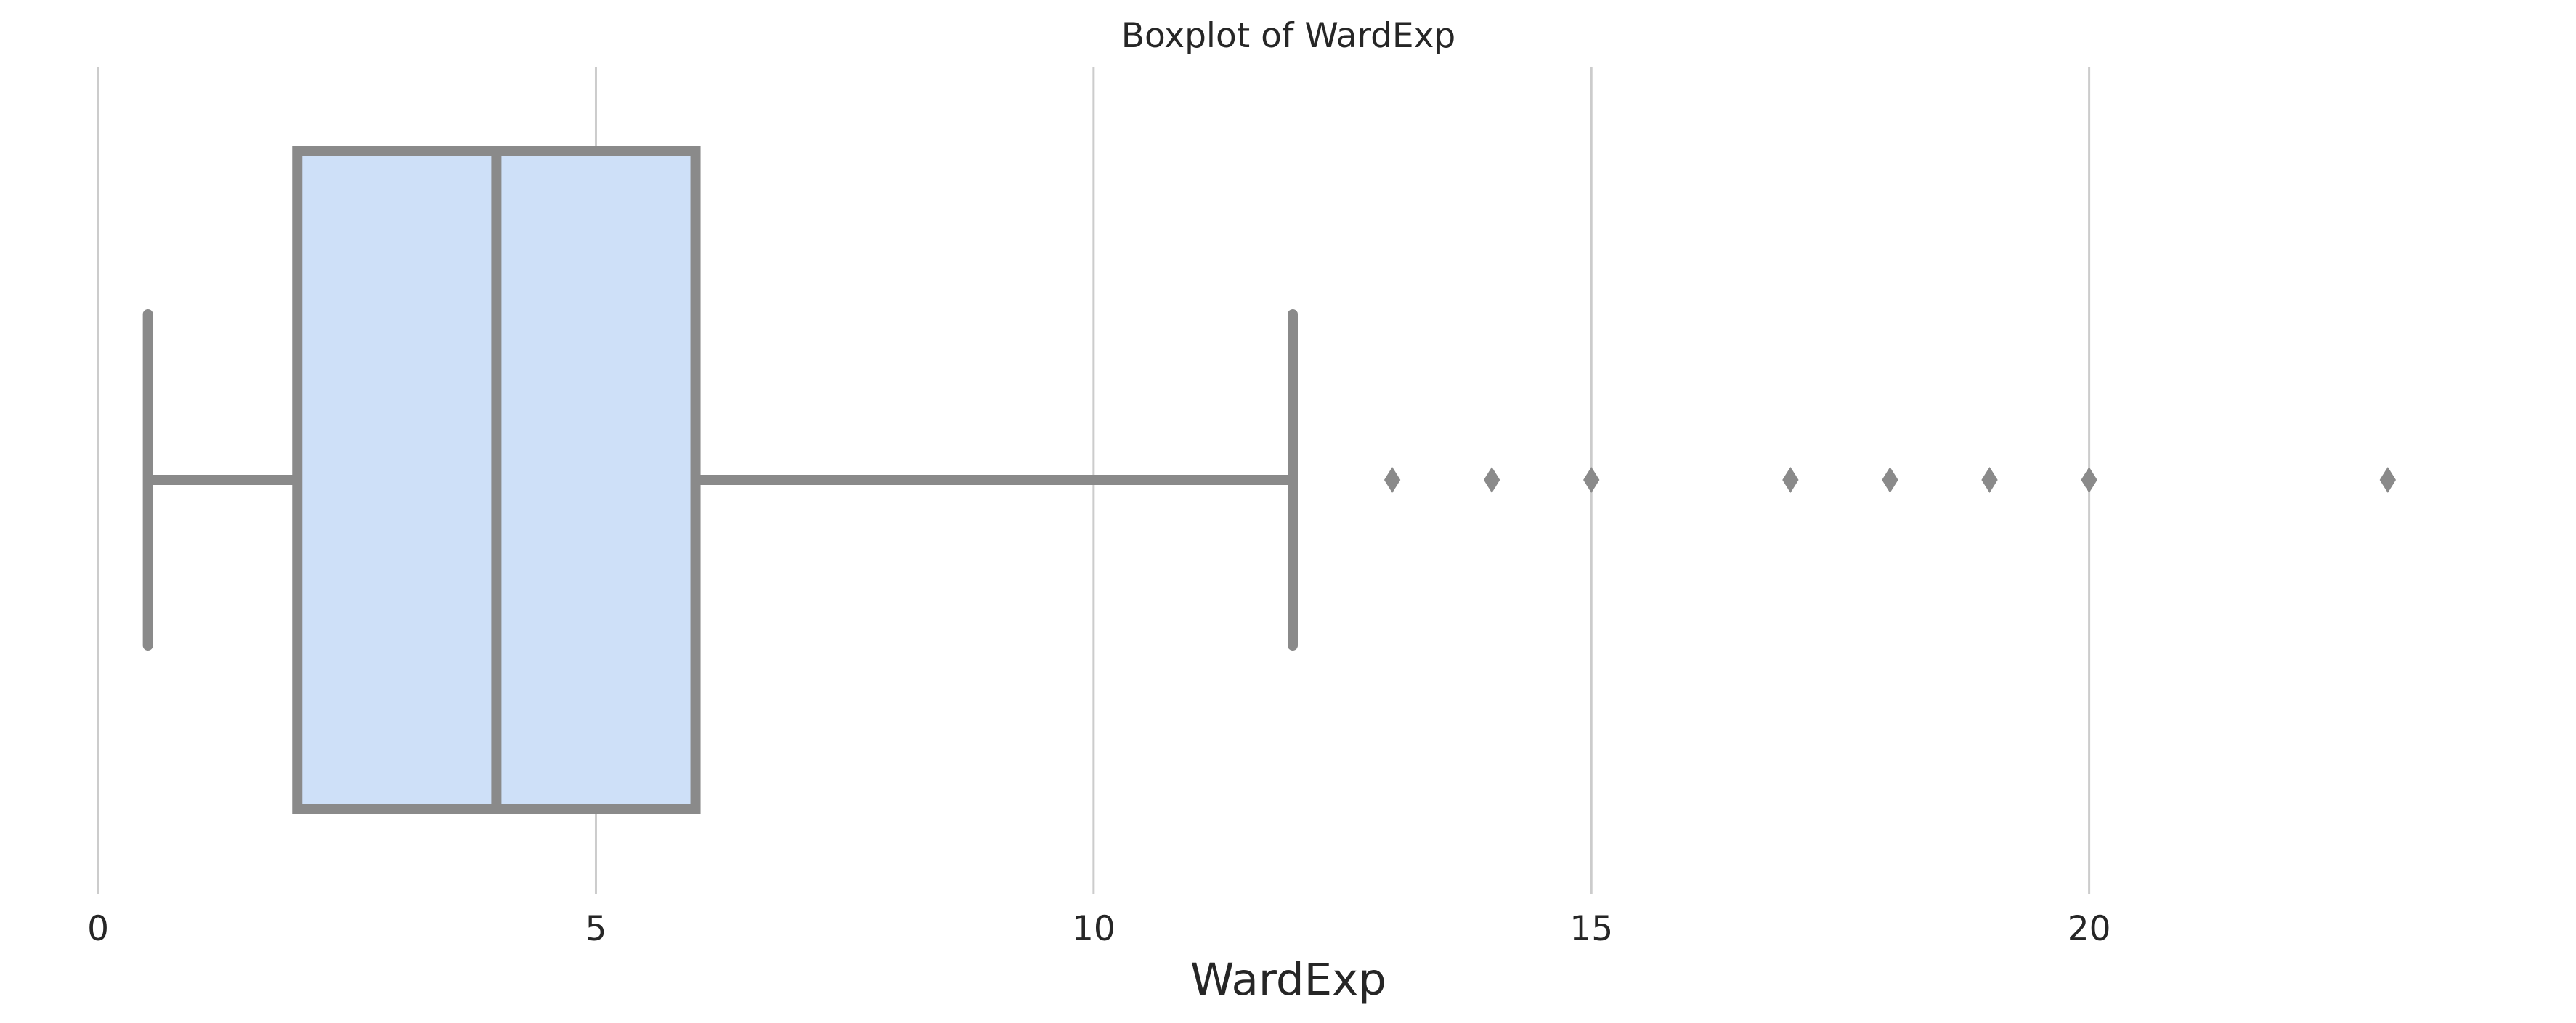  What do you see at coordinates (1288, 980) in the screenshot?
I see `x-axis-label: WardExp` at bounding box center [1288, 980].